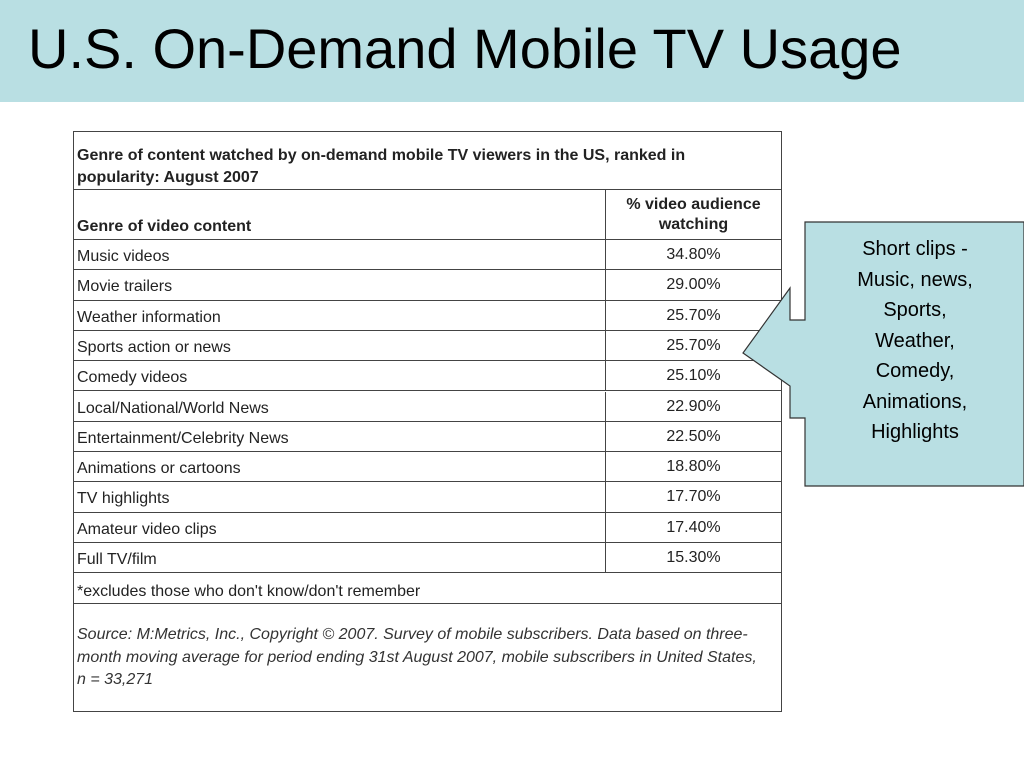 Image resolution: width=1024 pixels, height=768 pixels. What do you see at coordinates (915, 279) in the screenshot?
I see `callout-line: Music, news,` at bounding box center [915, 279].